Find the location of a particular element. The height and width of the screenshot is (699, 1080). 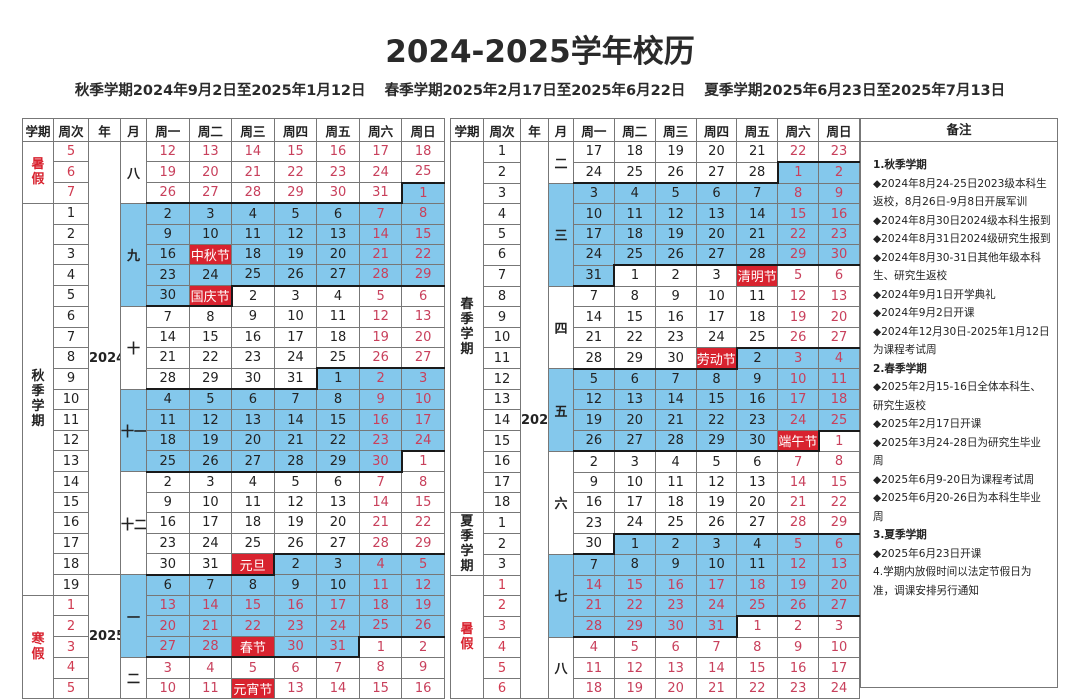

week-row: 14 19 20 21 22 23 24 25 is located at coordinates (655, 420).